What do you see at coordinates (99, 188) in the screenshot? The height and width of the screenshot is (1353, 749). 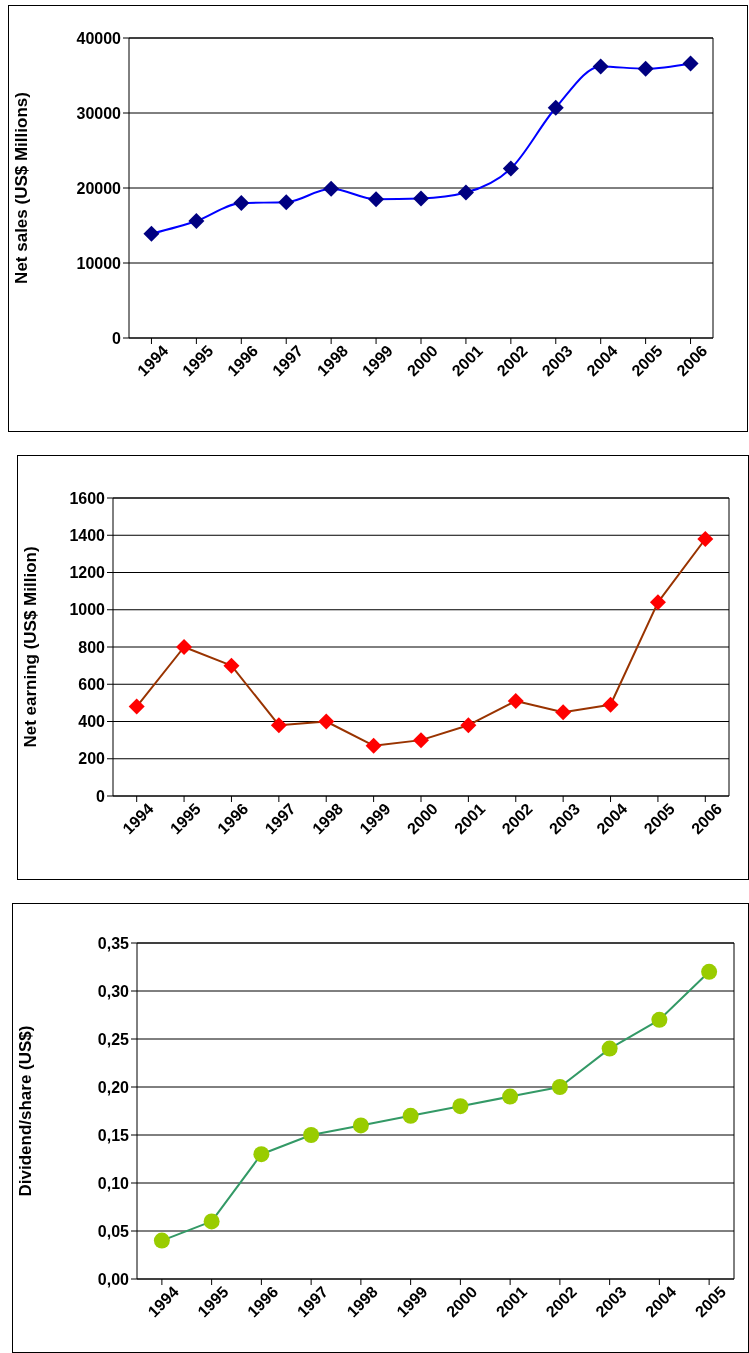 I see `y-tick-label: 20000` at bounding box center [99, 188].